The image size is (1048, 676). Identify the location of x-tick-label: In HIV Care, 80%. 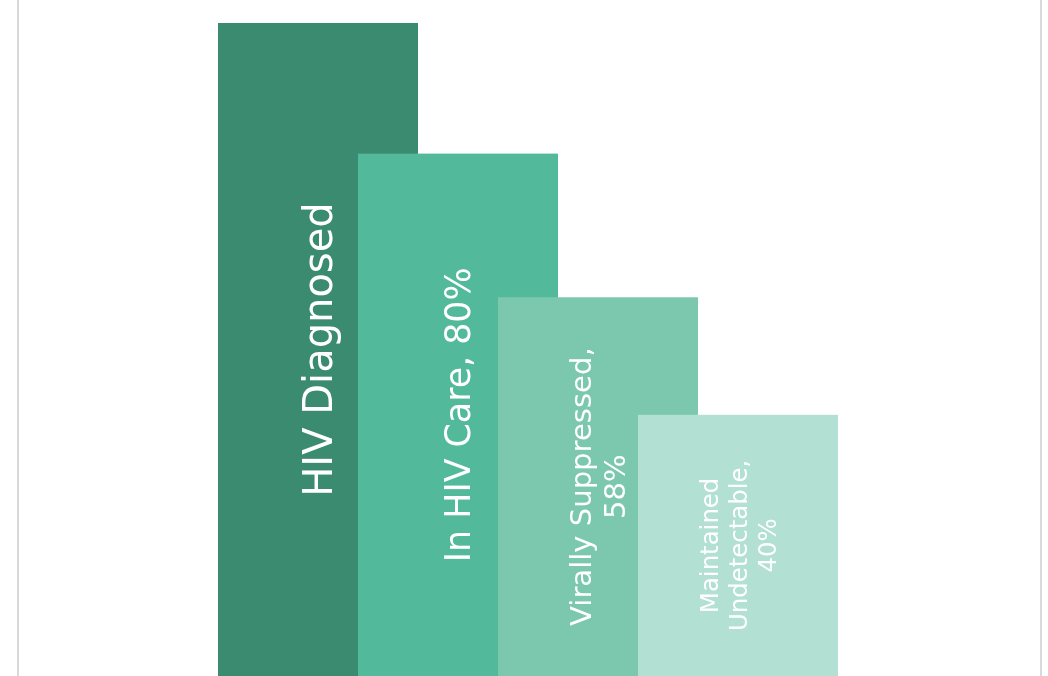
(458, 415).